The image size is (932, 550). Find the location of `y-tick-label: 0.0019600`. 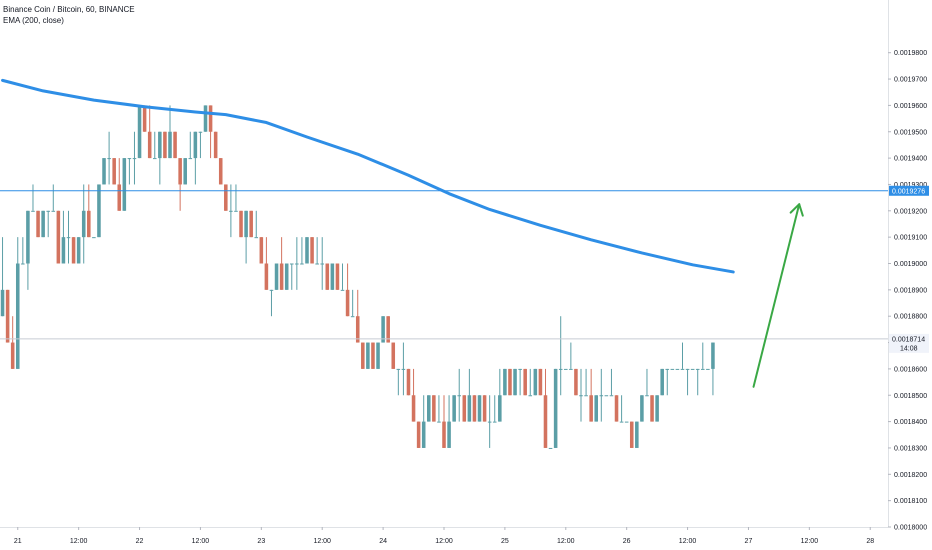

y-tick-label: 0.0019600 is located at coordinates (910, 106).